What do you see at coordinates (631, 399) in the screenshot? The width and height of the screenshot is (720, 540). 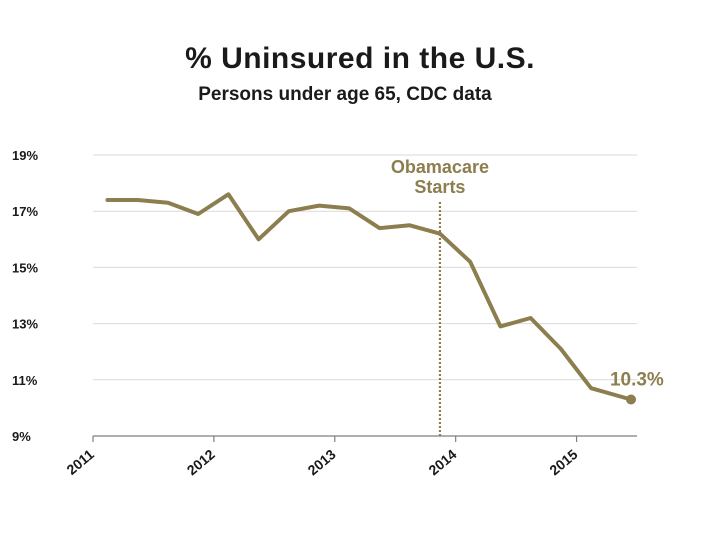 I see `end-point-marker` at bounding box center [631, 399].